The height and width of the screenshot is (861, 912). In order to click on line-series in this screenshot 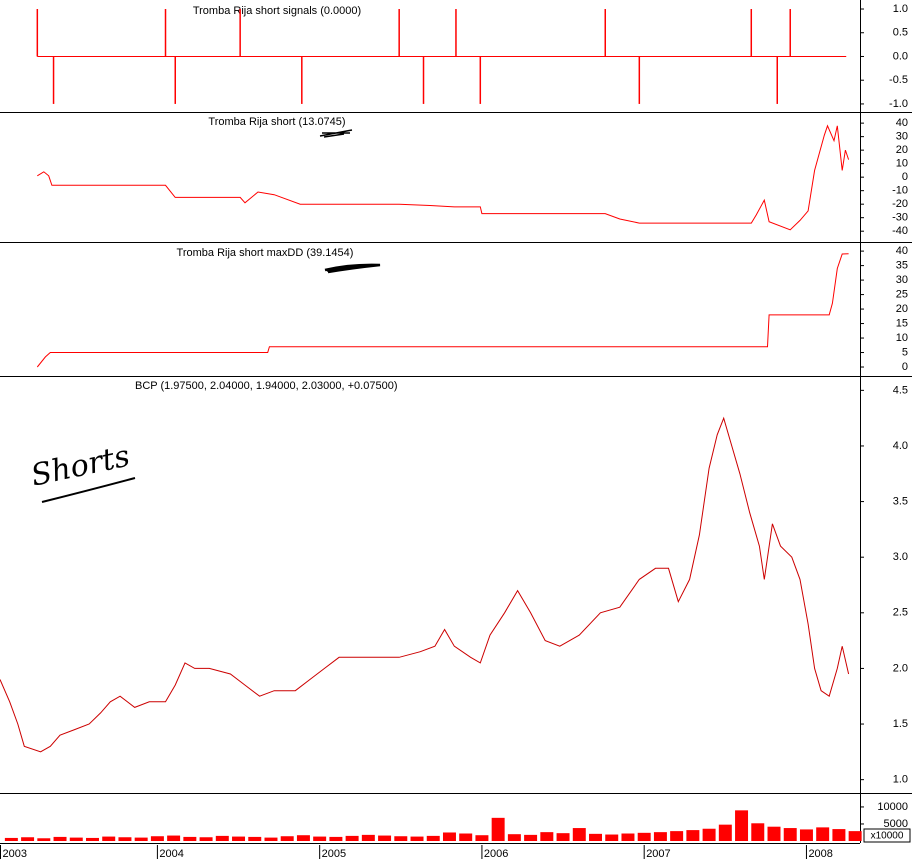, I will do `click(442, 310)`.